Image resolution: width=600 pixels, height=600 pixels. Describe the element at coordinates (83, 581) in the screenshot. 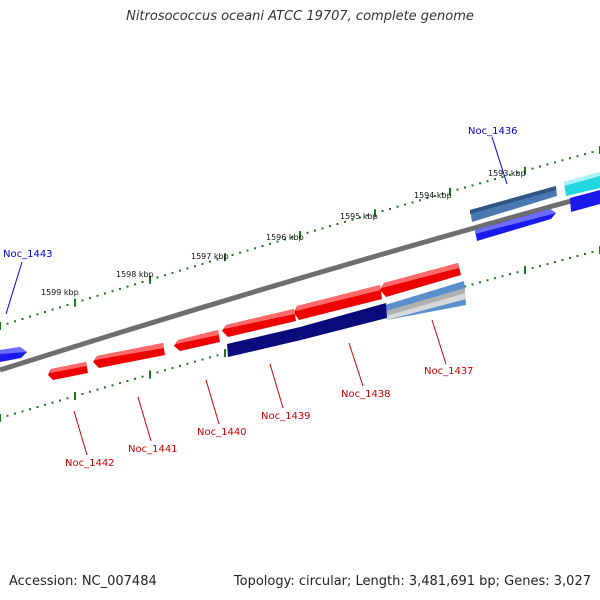

I see `accession-info: Accession: NC_007484` at that location.